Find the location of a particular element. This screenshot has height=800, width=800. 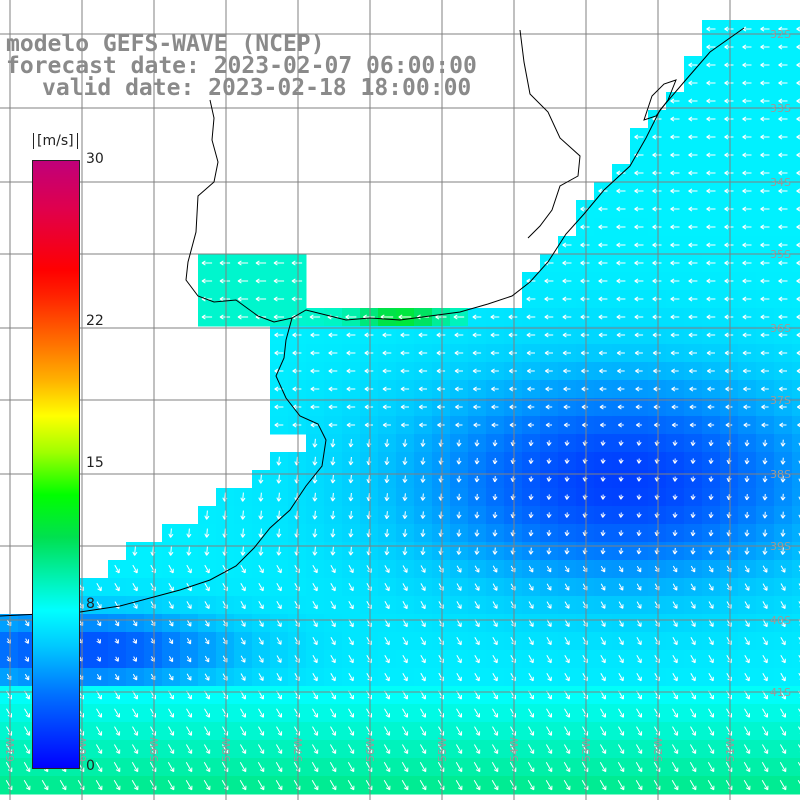

latitude-label: 39S is located at coordinates (780, 546).